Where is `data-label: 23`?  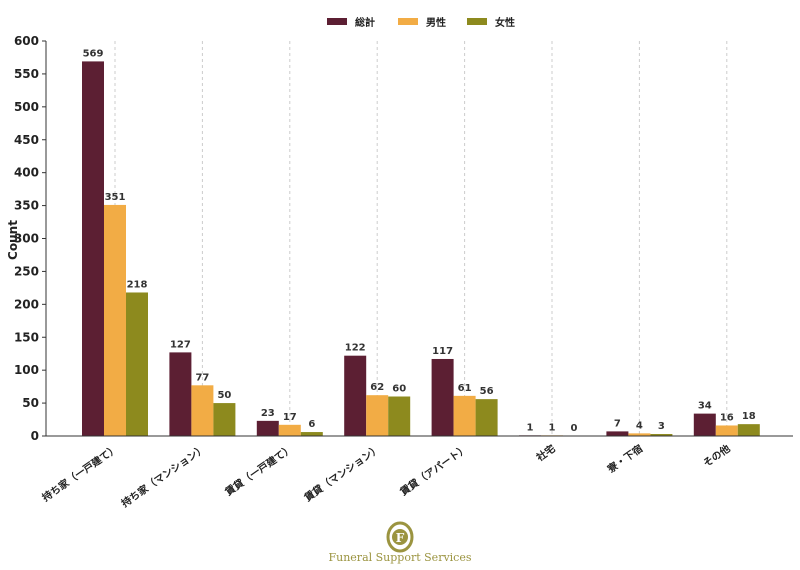
data-label: 23 is located at coordinates (268, 413).